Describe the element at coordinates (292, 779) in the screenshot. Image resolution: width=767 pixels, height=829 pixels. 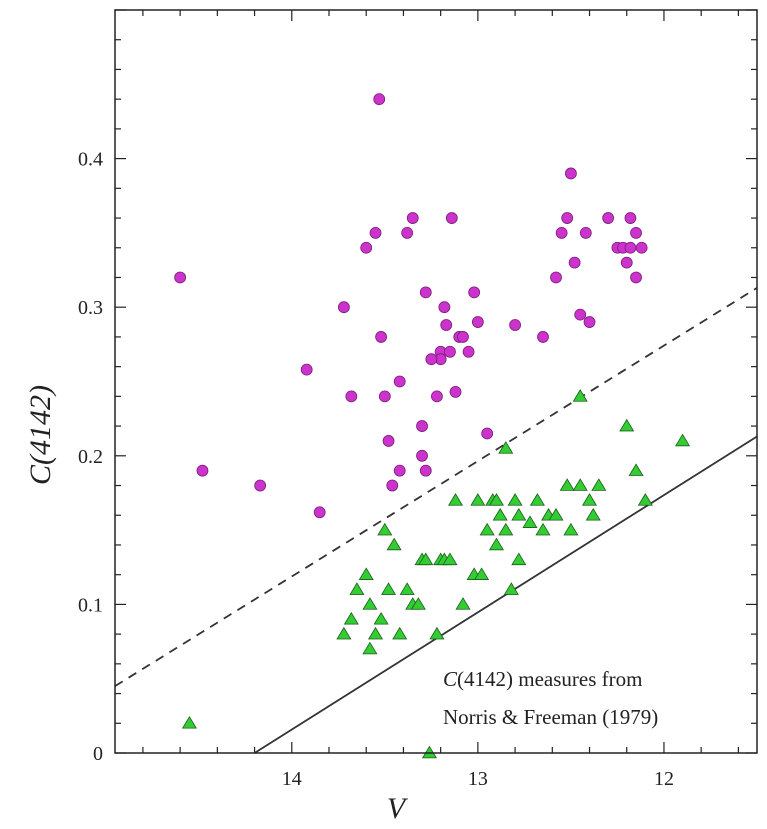
I see `x-tick-label: 14` at that location.